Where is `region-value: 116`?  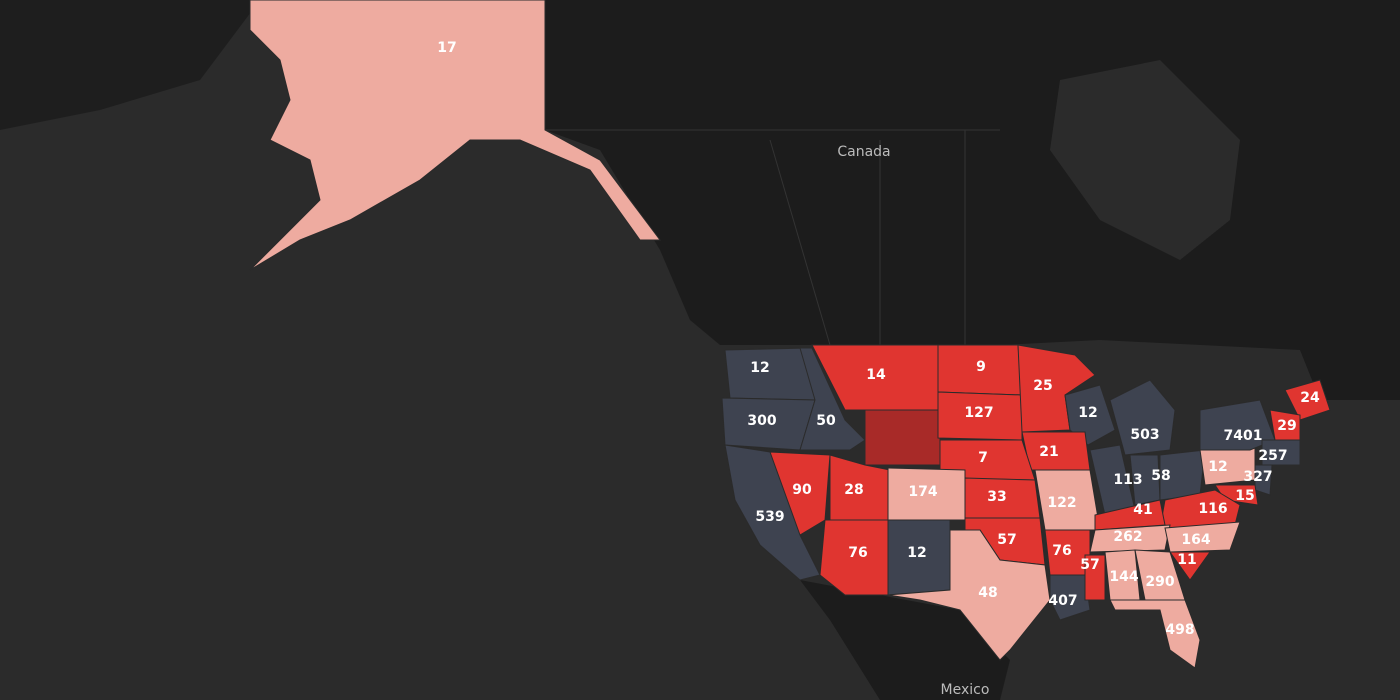
region-value: 116 is located at coordinates (1212, 509).